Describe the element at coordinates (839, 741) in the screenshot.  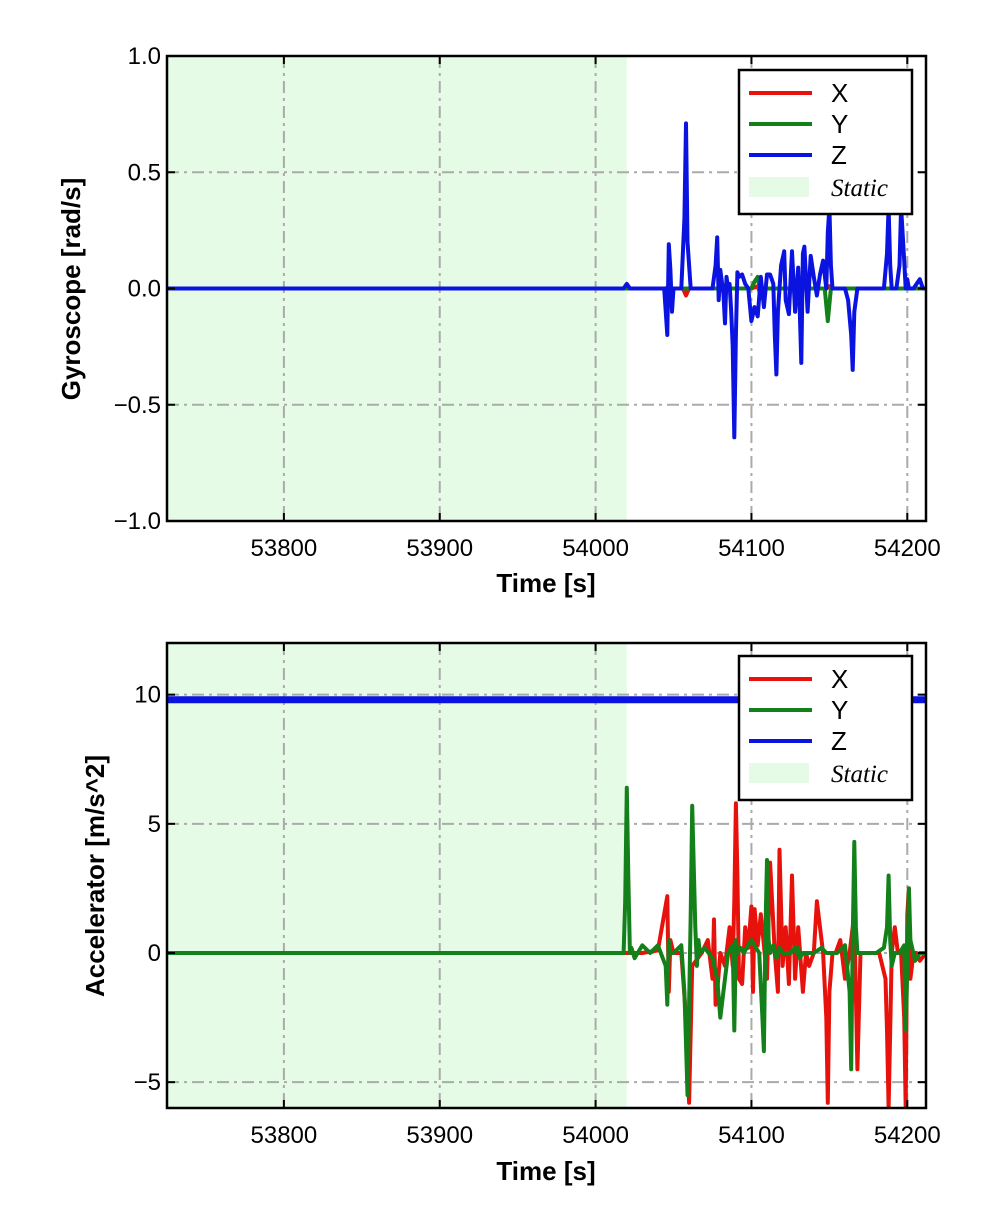
I see `accelerator-legend-z-label: Z` at that location.